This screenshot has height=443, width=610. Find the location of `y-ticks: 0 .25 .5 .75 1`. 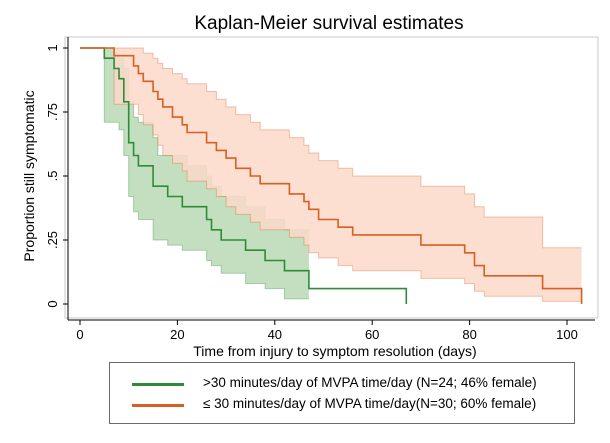

y-ticks: 0 .25 .5 .75 1 is located at coordinates (56, 176).